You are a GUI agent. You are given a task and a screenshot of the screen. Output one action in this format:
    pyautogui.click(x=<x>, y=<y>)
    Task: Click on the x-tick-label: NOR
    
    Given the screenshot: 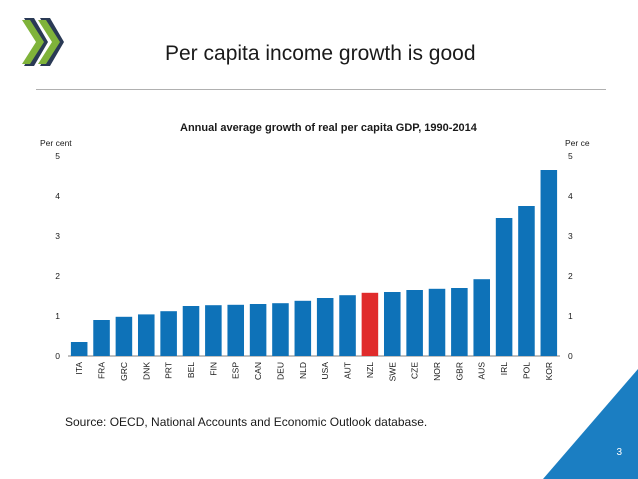 What is the action you would take?
    pyautogui.click(x=437, y=371)
    